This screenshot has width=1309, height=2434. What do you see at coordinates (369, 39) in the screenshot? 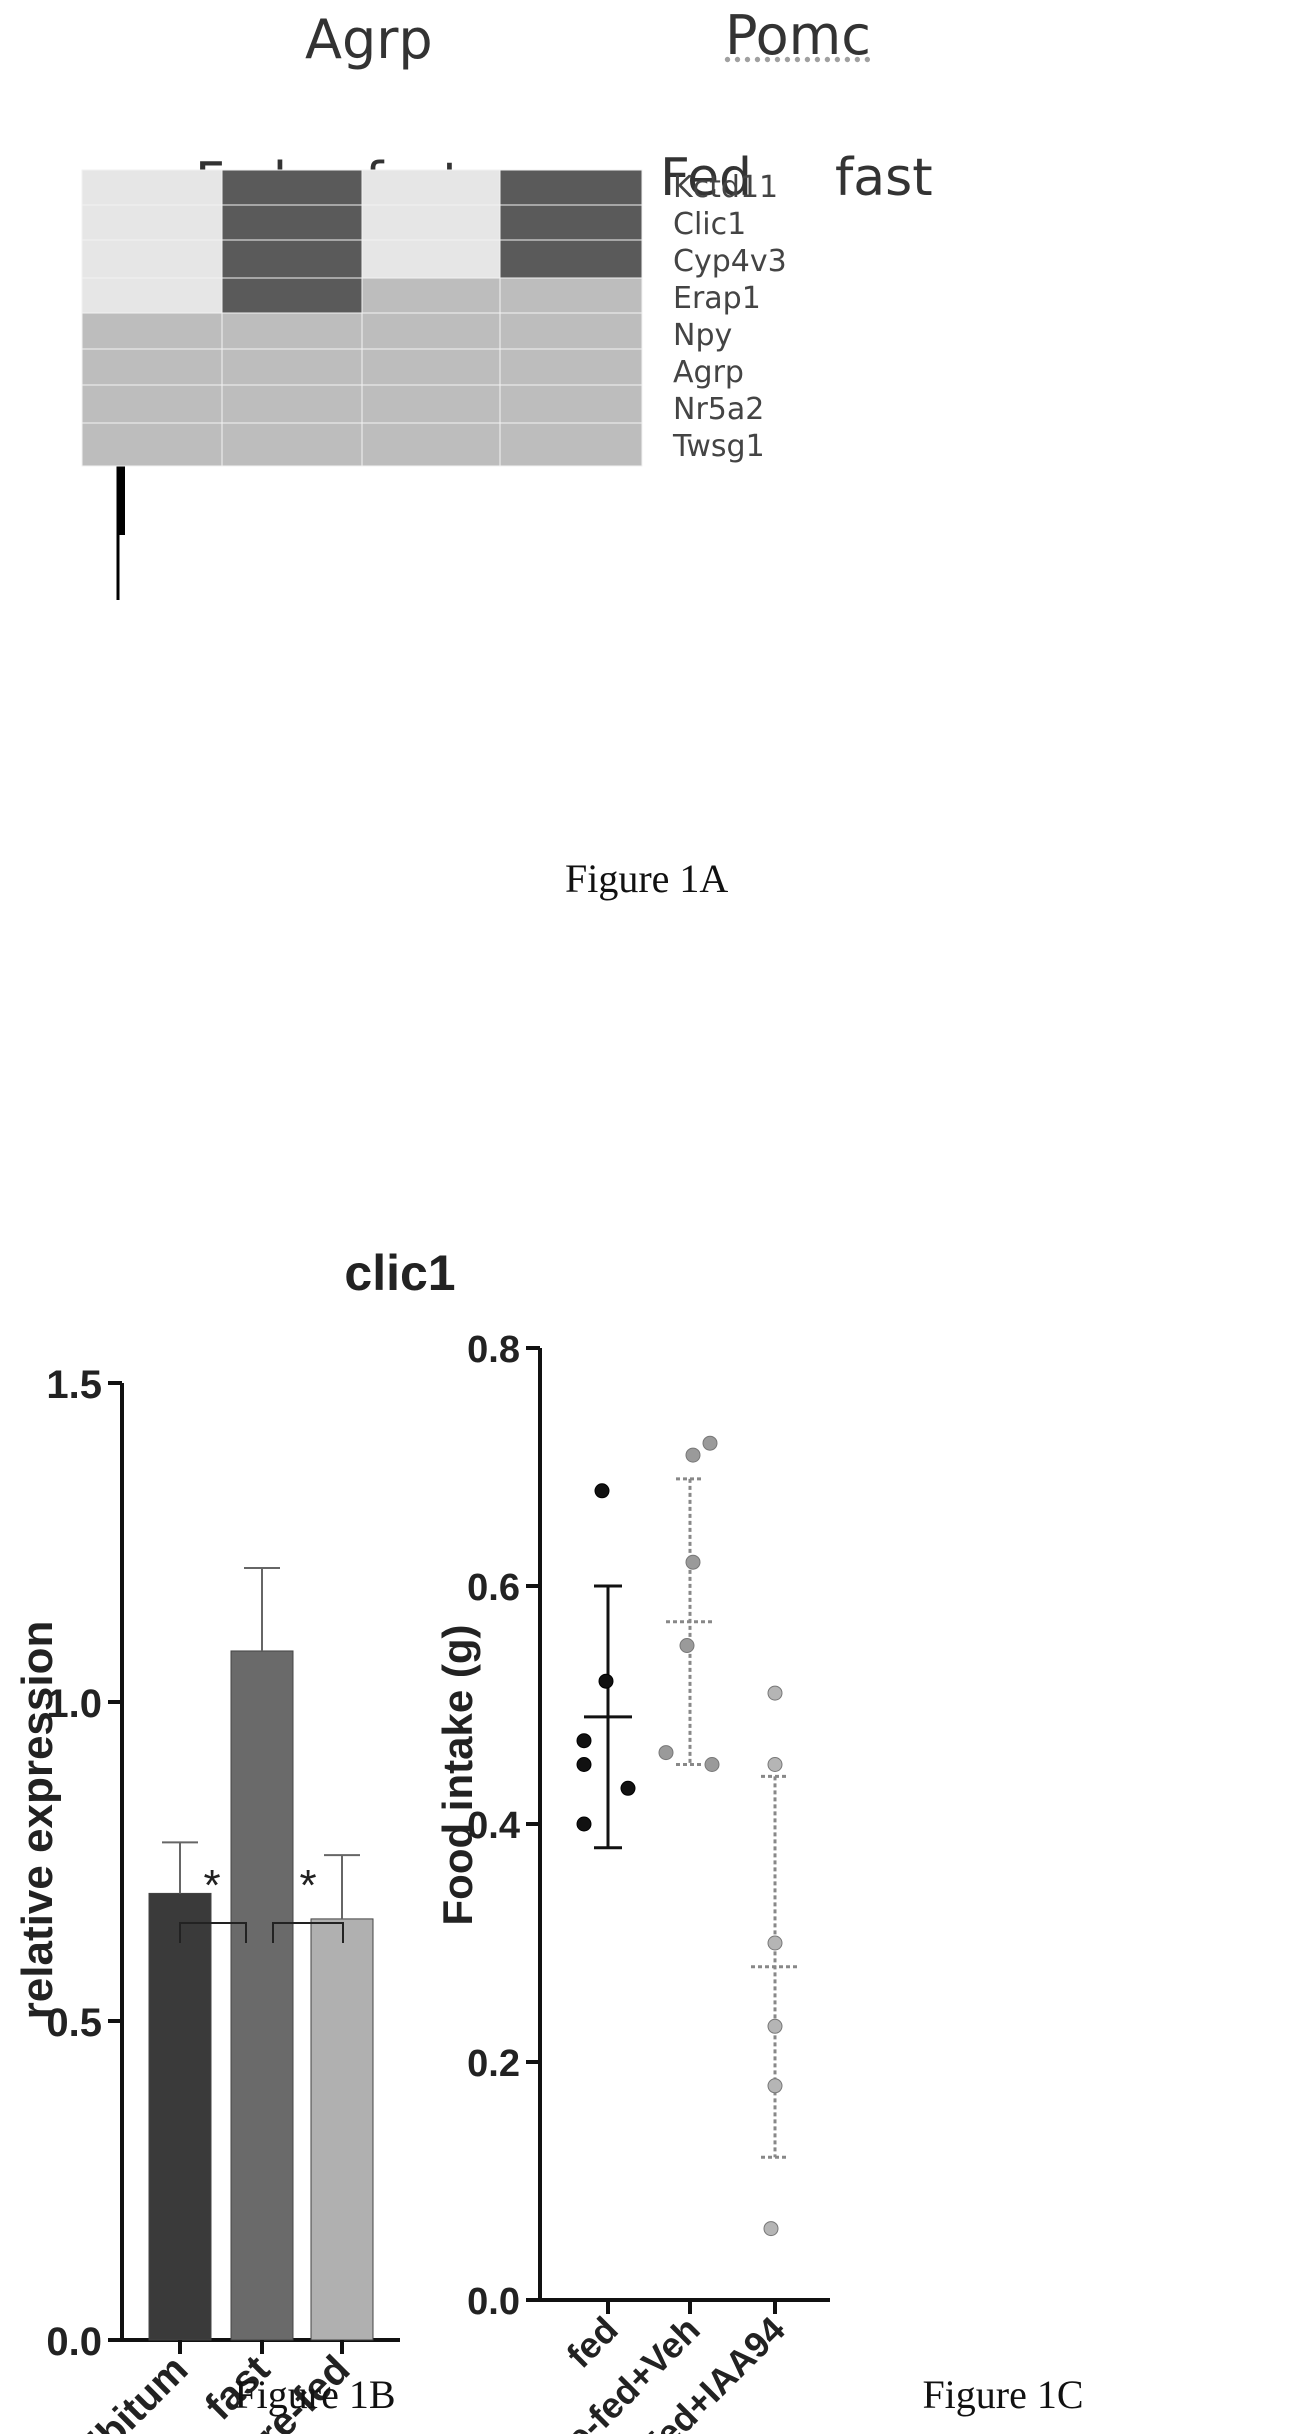
I see `group-label-agrp: Agrp` at bounding box center [369, 39].